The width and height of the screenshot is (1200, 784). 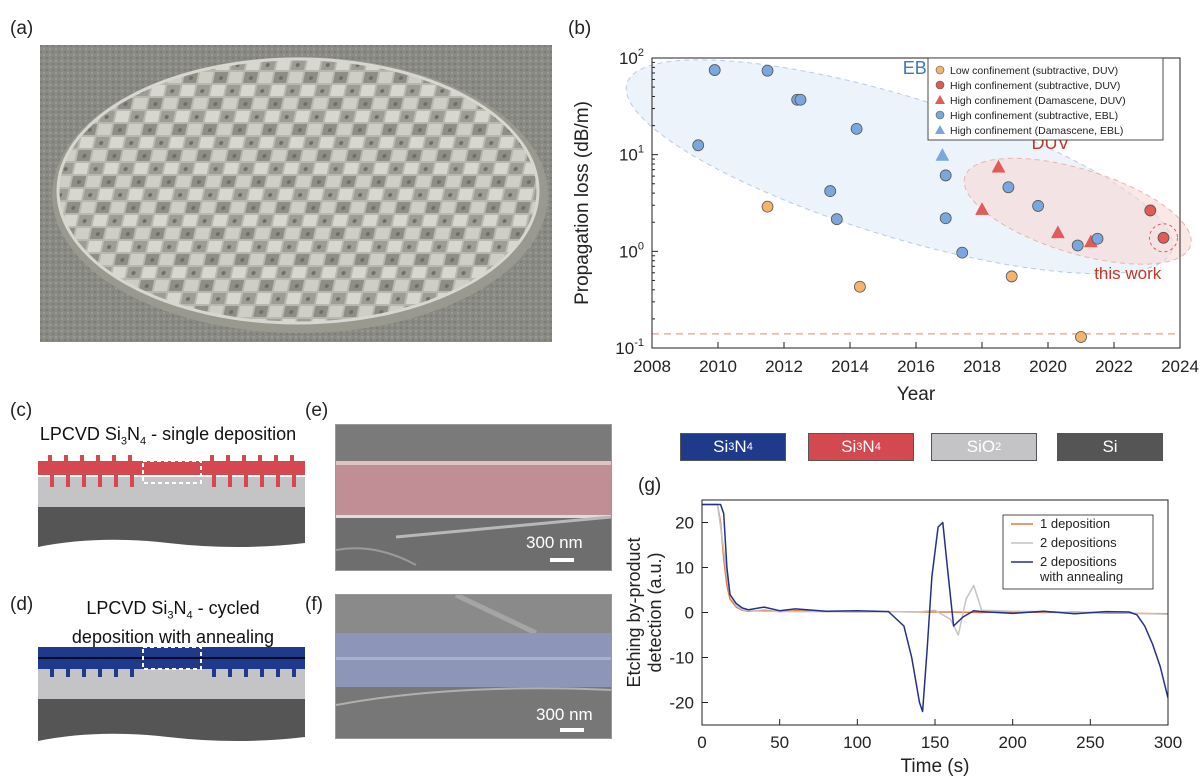 I want to click on panel-label-d: (d), so click(x=22, y=604).